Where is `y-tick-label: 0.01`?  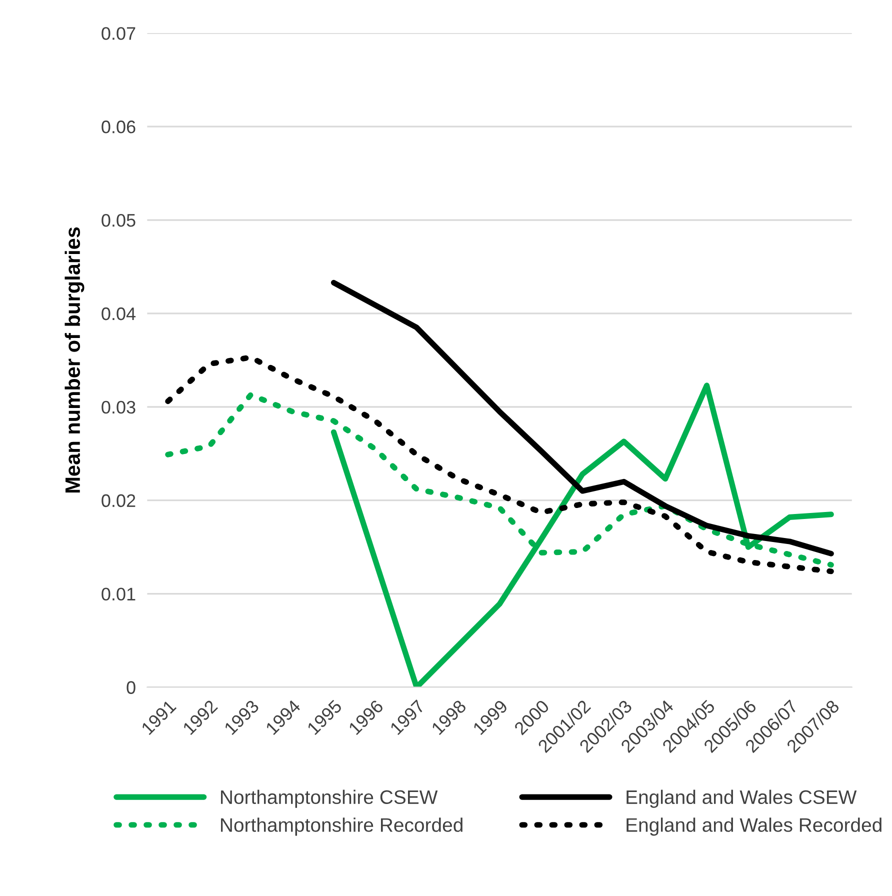
y-tick-label: 0.01 is located at coordinates (119, 594).